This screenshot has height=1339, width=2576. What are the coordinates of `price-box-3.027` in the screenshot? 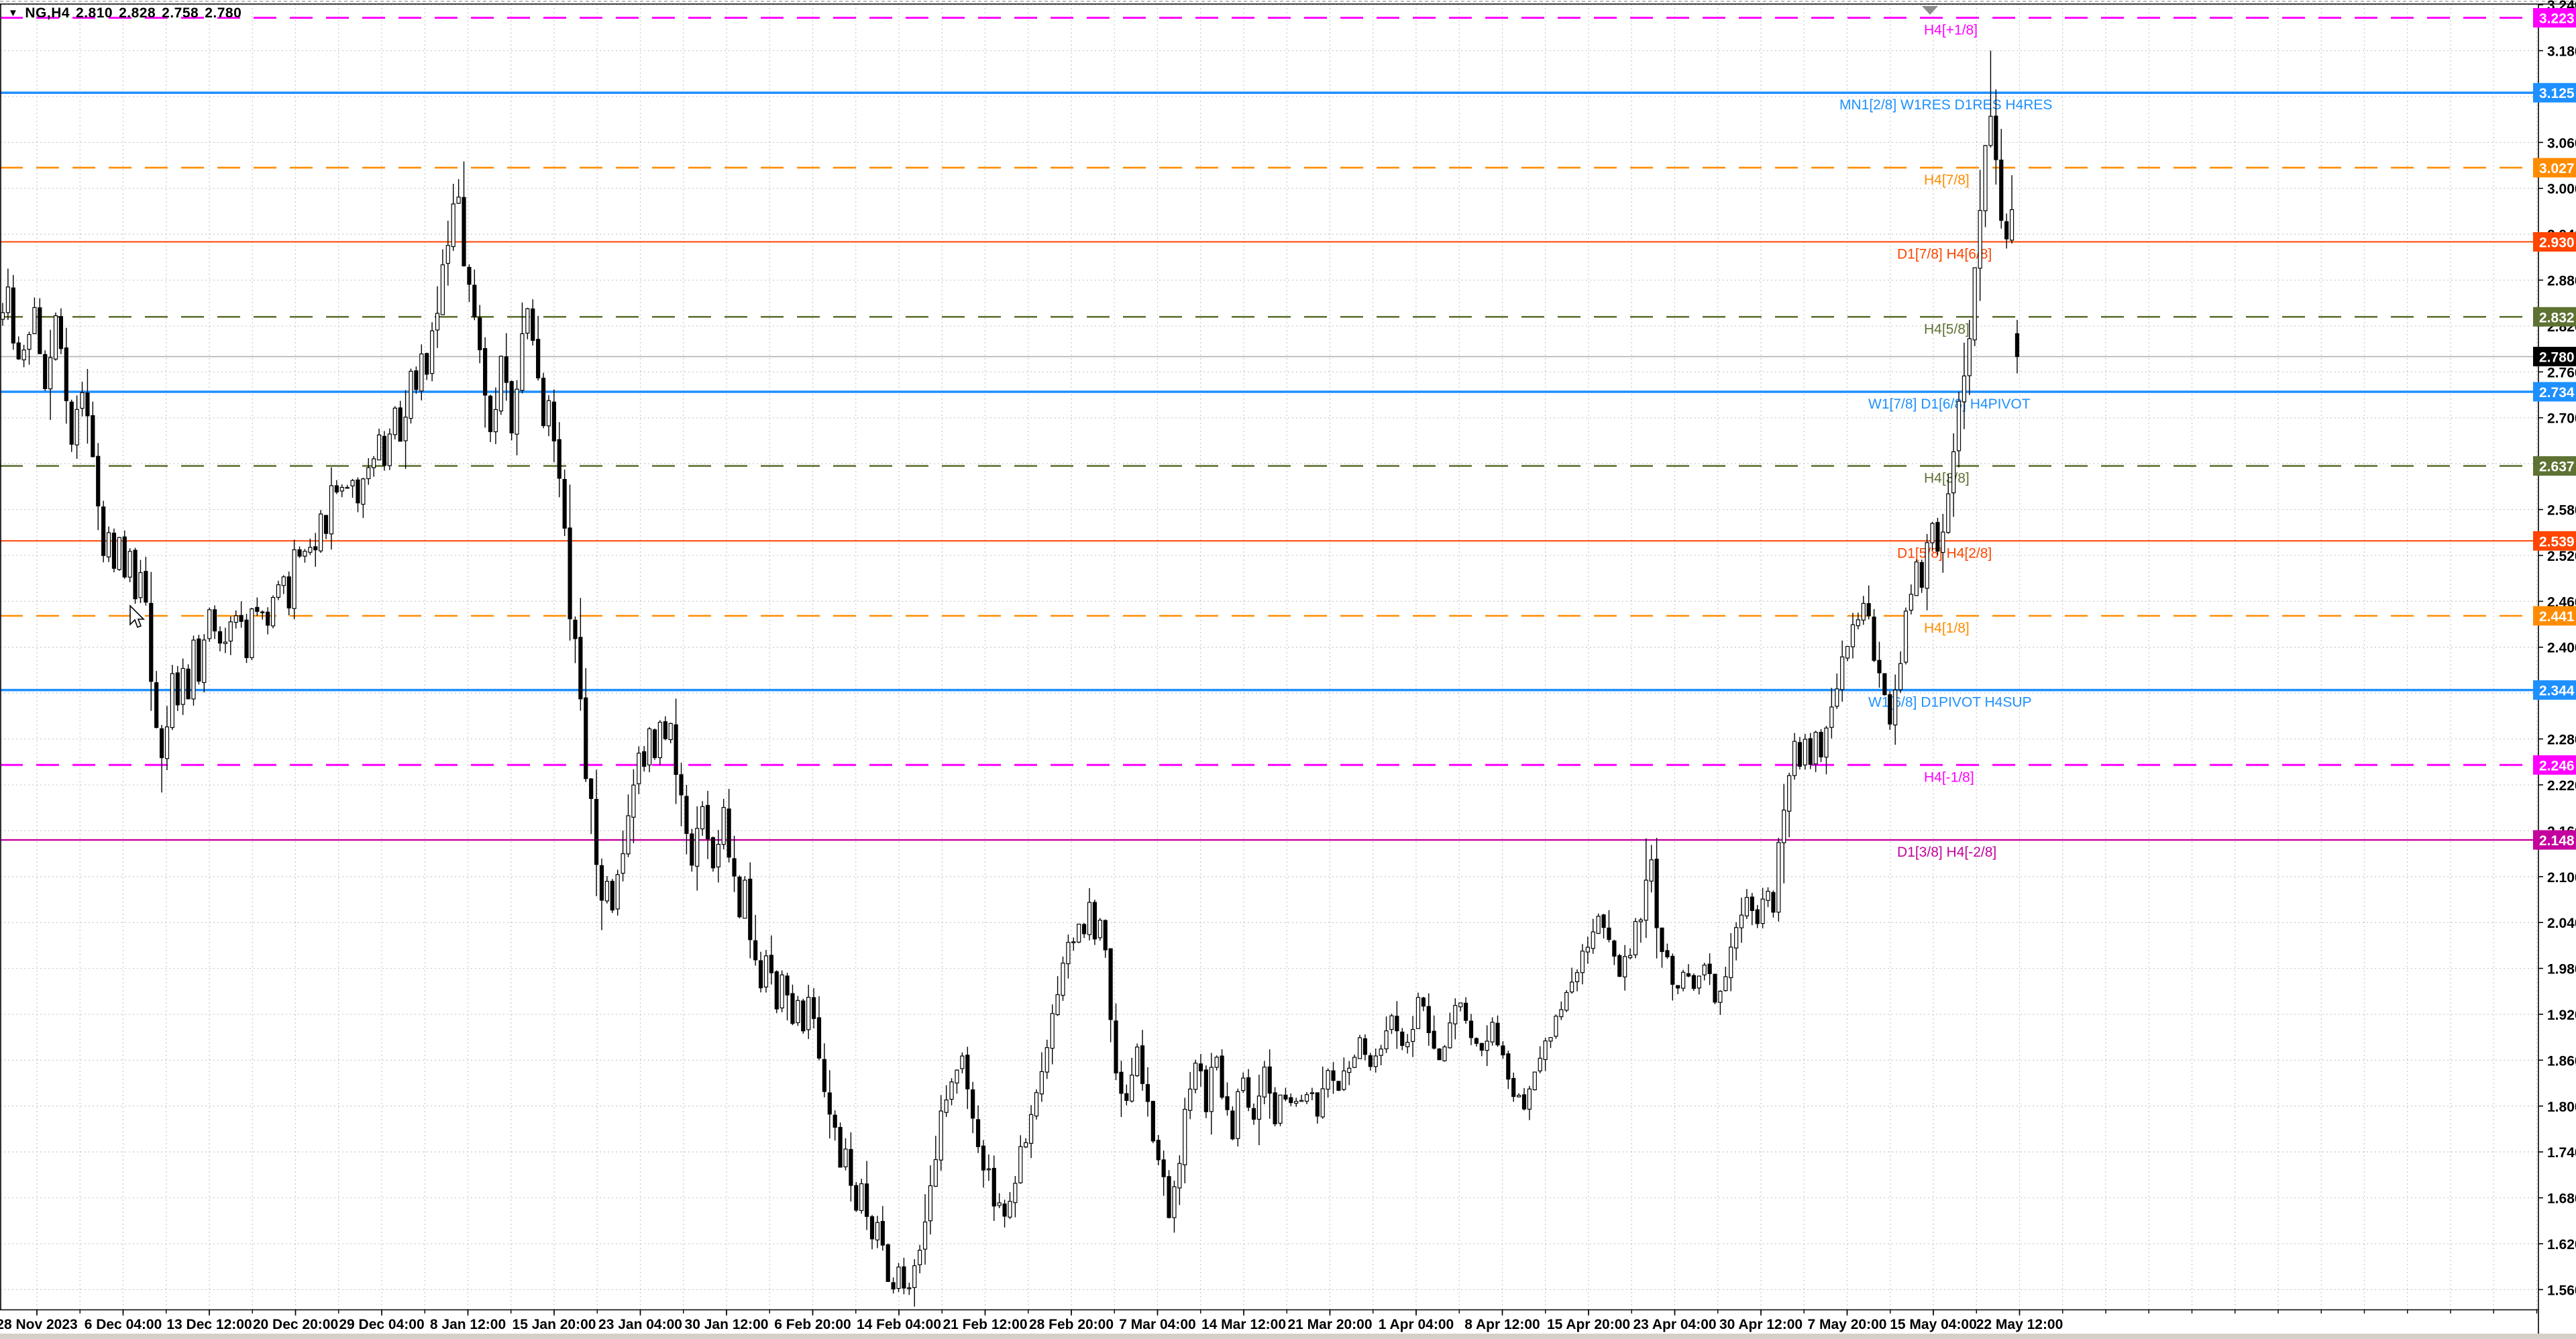 It's located at (2554, 168).